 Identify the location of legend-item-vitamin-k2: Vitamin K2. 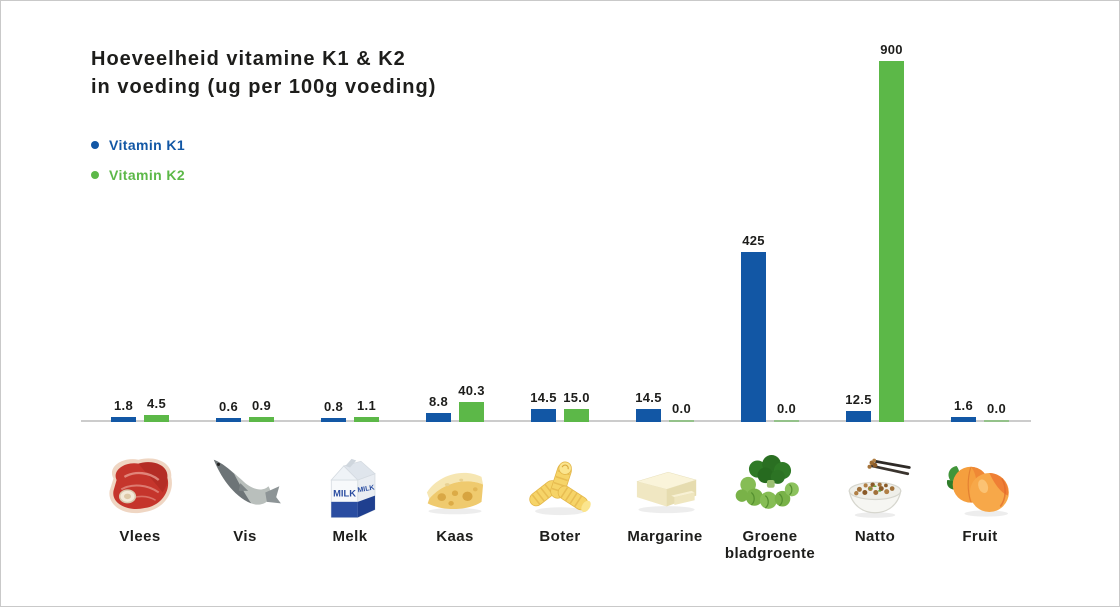
(138, 175).